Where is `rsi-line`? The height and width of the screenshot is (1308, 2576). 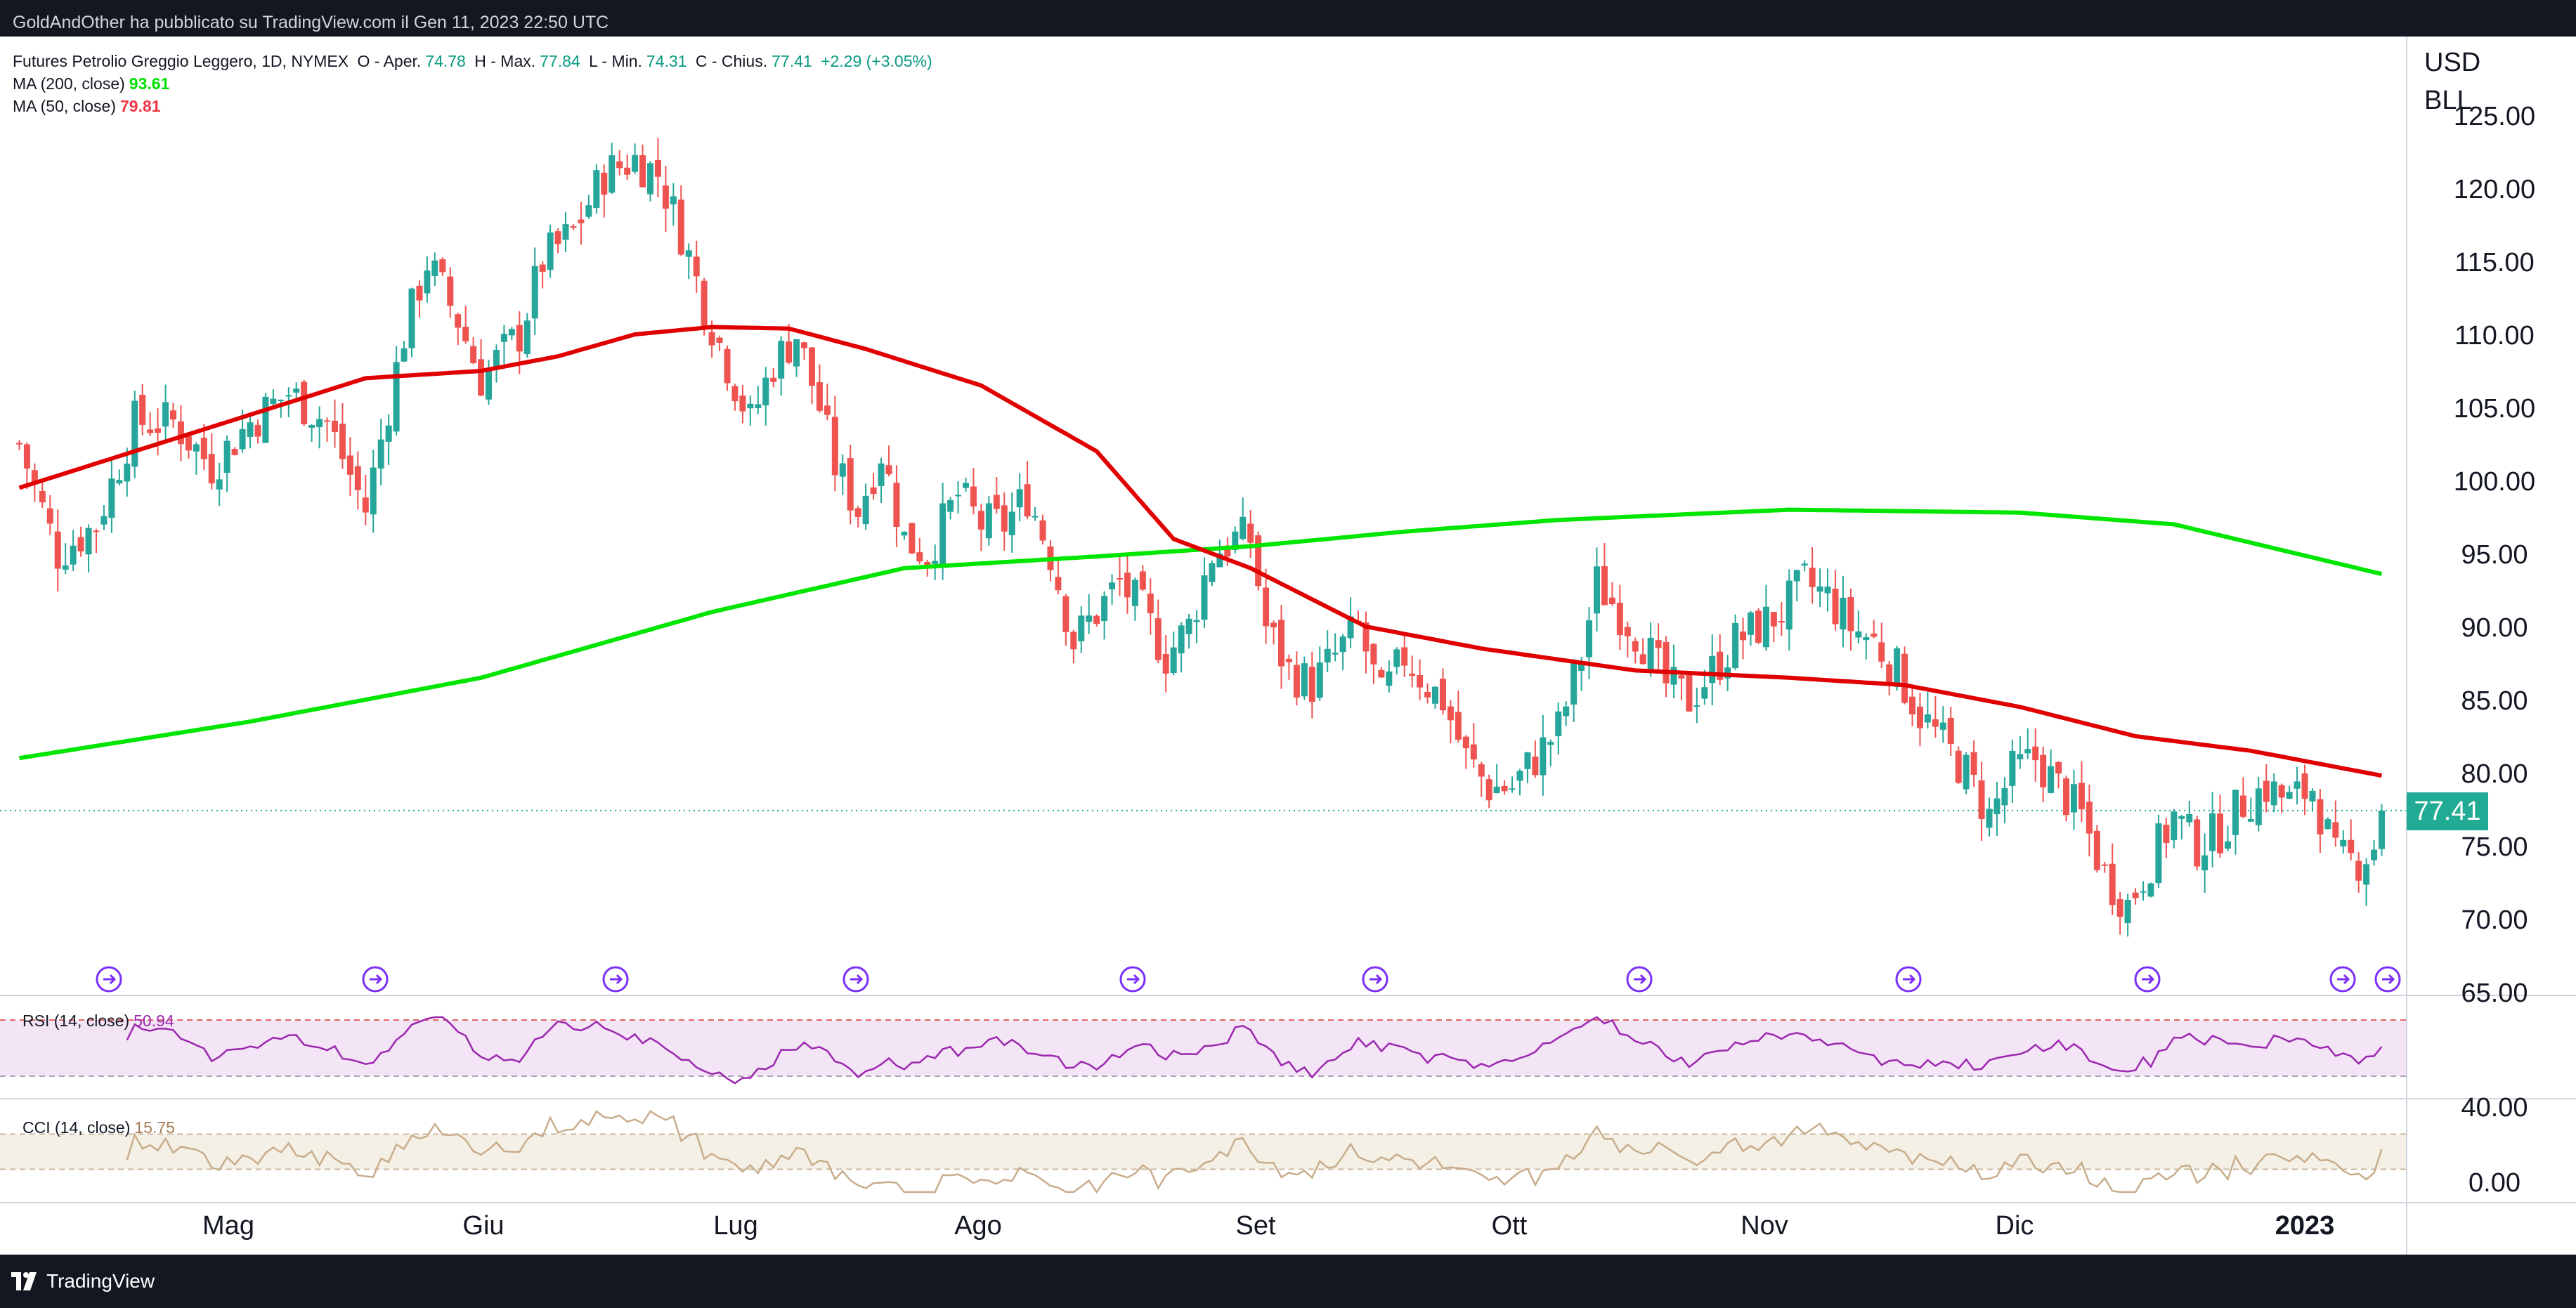
rsi-line is located at coordinates (1254, 1050).